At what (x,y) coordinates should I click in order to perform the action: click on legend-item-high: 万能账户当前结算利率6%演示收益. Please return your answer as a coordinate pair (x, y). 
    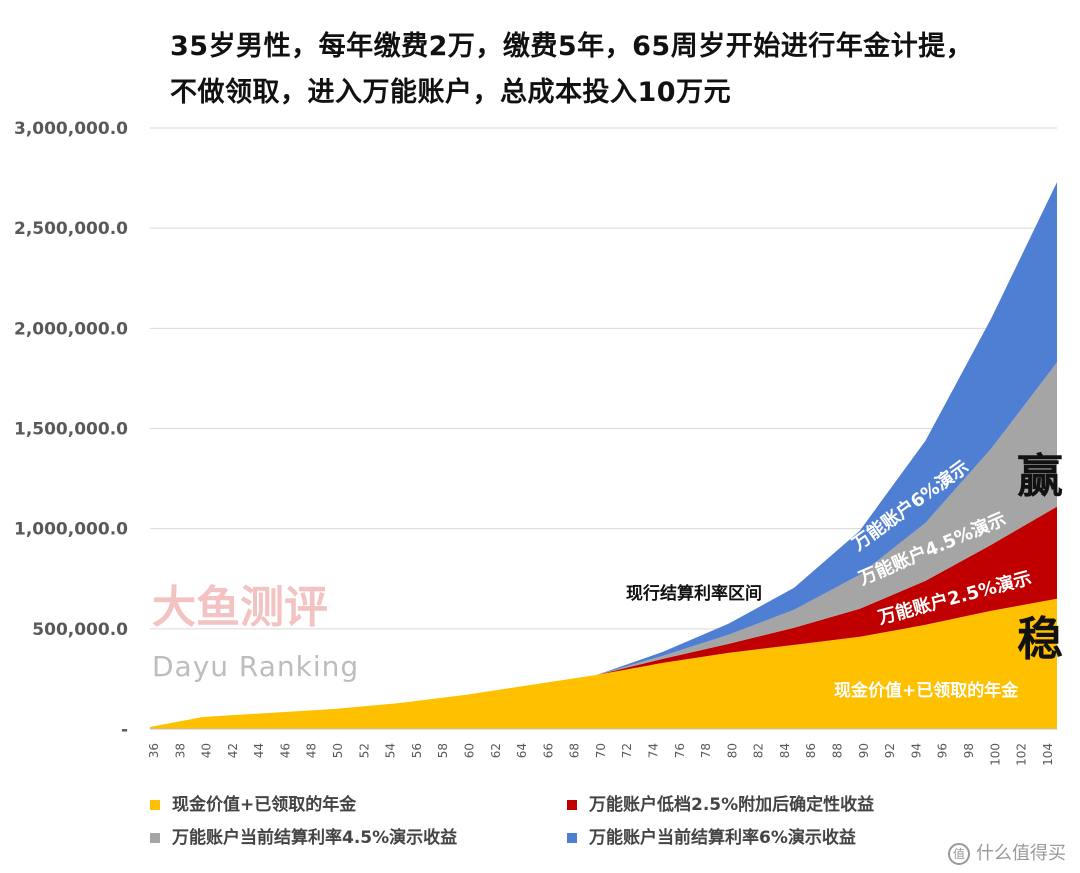
    Looking at the image, I should click on (711, 835).